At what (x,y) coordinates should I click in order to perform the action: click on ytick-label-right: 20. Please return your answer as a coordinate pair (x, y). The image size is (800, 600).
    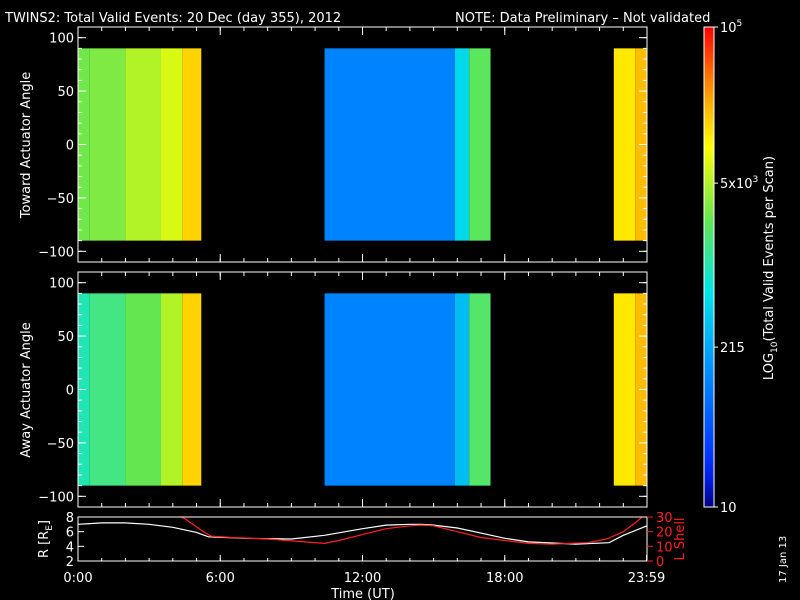
    Looking at the image, I should click on (664, 533).